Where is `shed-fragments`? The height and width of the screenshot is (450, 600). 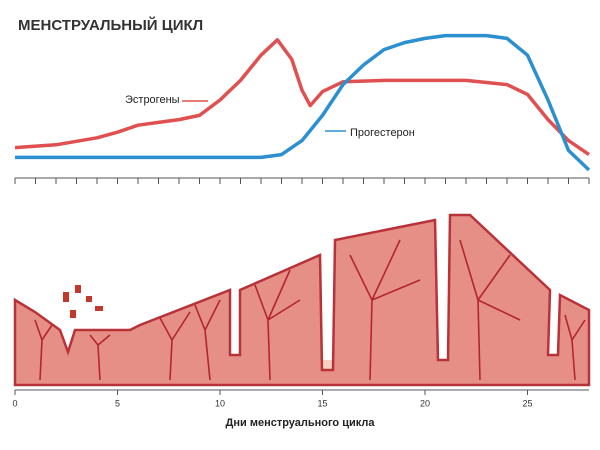 shed-fragments is located at coordinates (83, 301).